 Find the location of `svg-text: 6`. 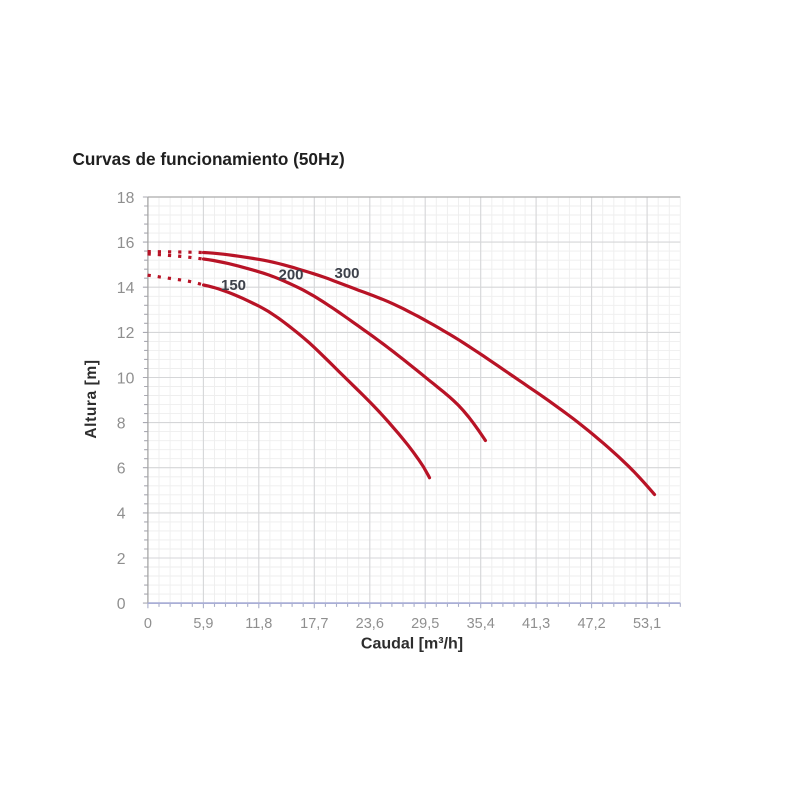

svg-text: 6 is located at coordinates (121, 469).